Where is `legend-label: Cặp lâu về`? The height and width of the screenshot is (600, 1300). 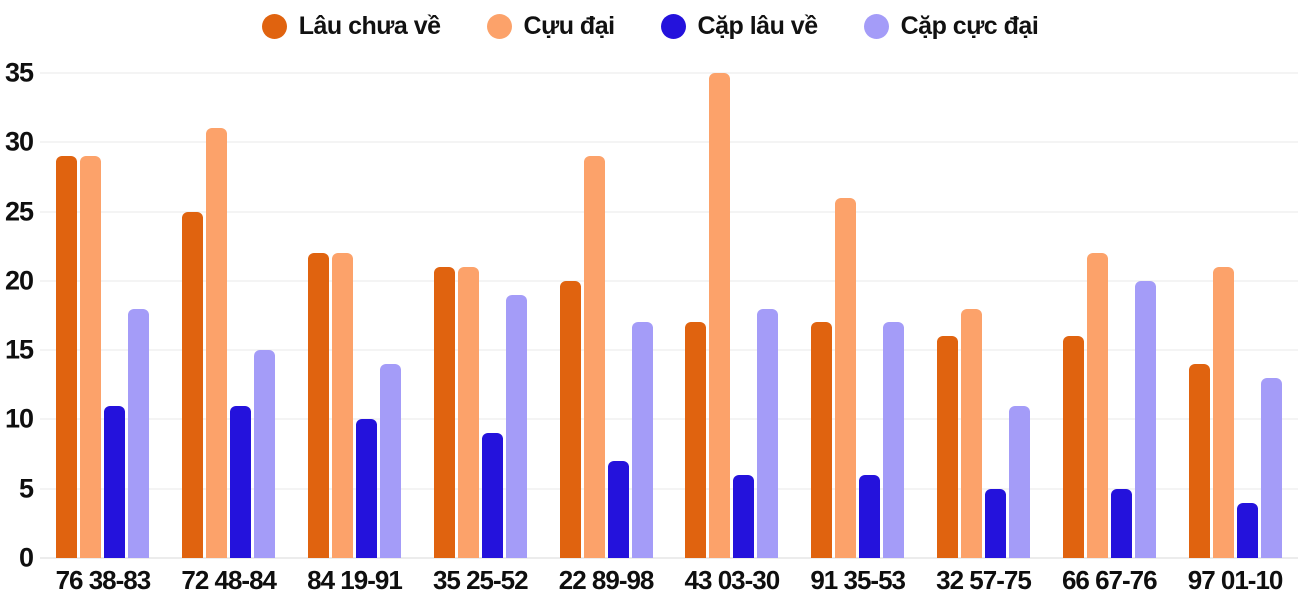
legend-label: Cặp lâu về is located at coordinates (758, 25).